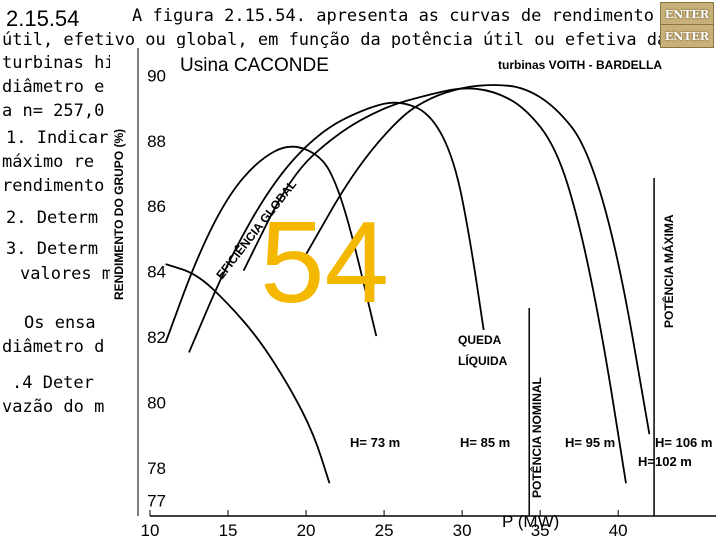 Image resolution: width=720 pixels, height=540 pixels. I want to click on x-tick-label: 15, so click(228, 530).